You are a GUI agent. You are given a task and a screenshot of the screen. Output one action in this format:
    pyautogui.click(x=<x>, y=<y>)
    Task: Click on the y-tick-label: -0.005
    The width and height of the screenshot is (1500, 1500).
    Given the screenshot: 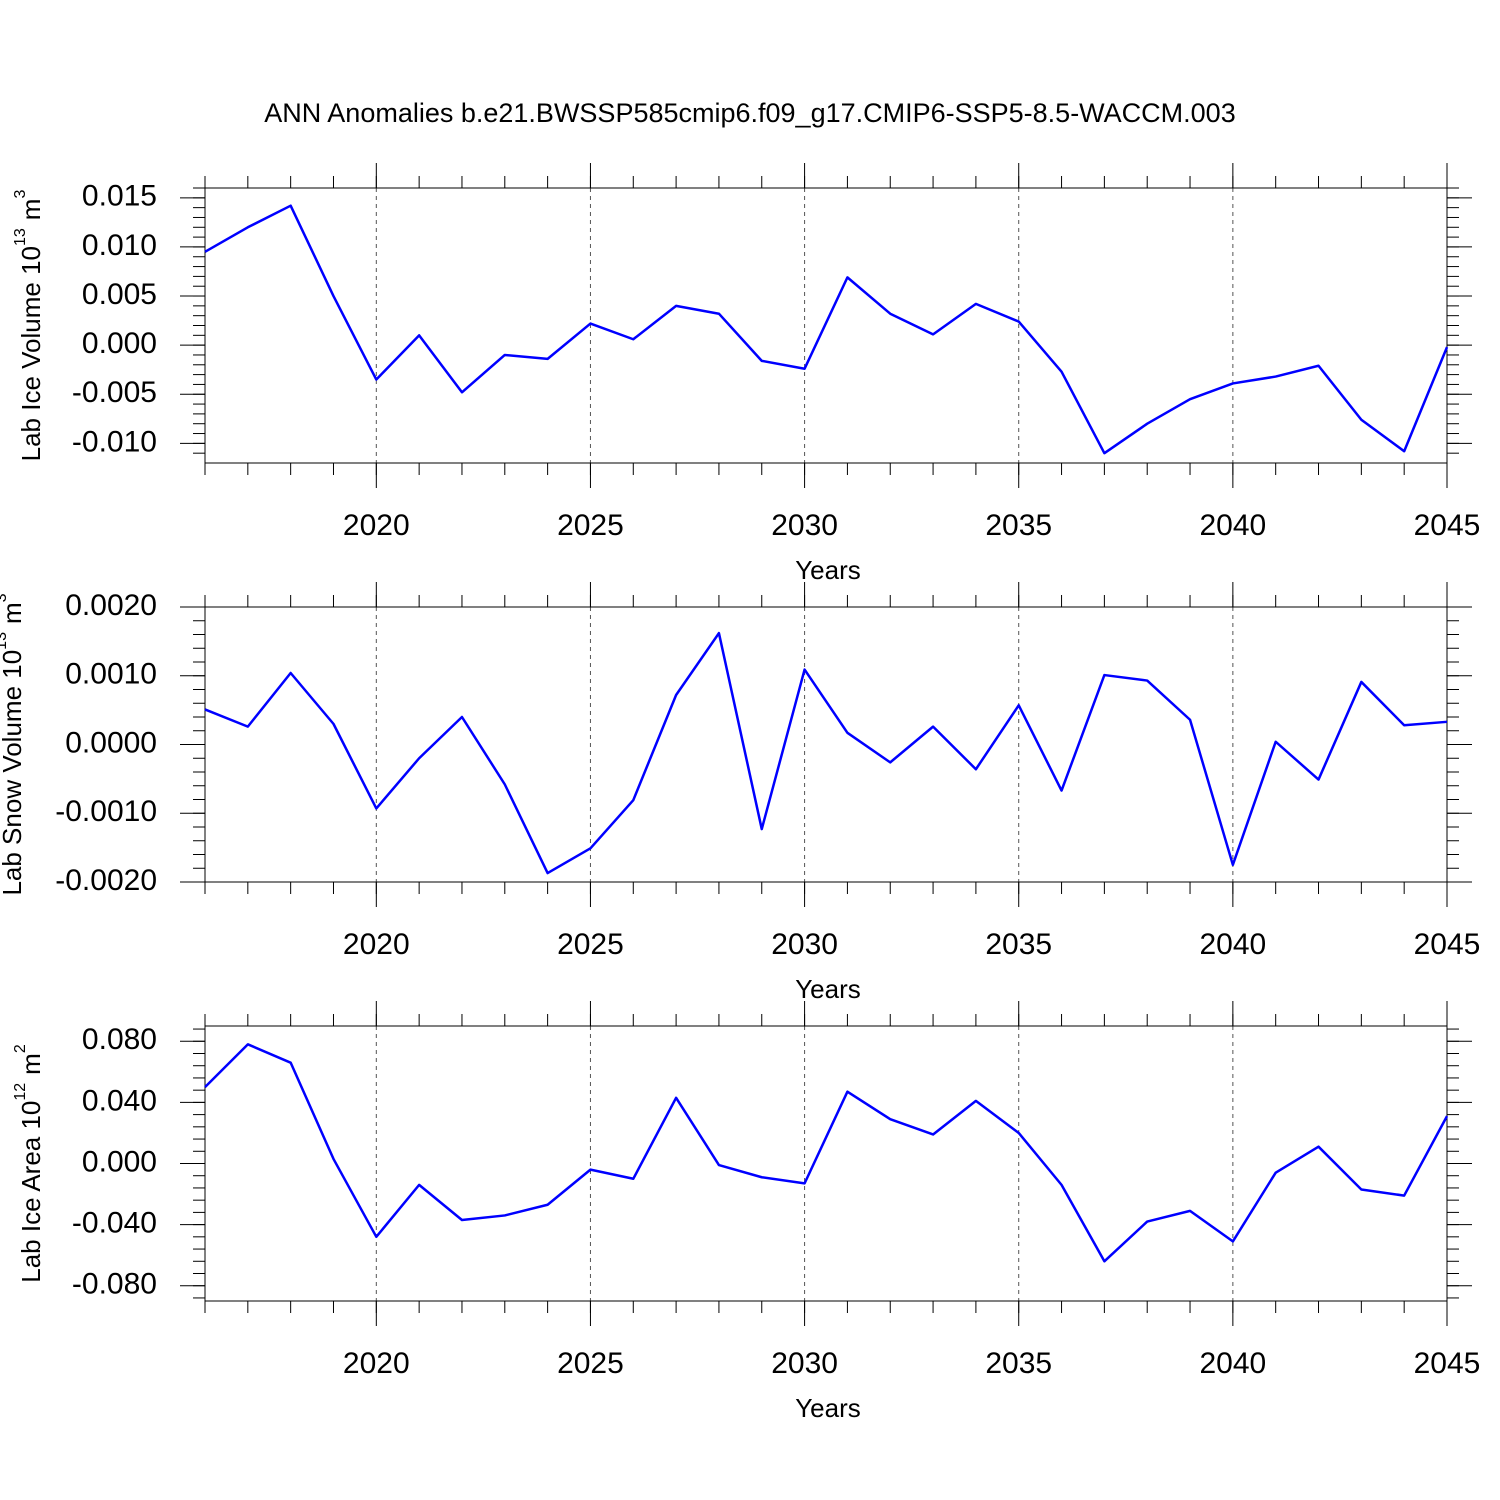 What is the action you would take?
    pyautogui.click(x=114, y=392)
    